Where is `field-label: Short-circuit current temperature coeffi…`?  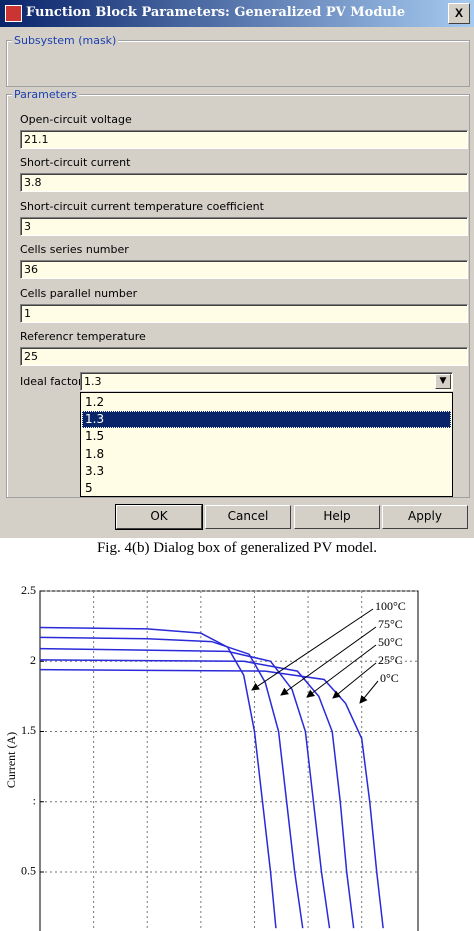 field-label: Short-circuit current temperature coeffi… is located at coordinates (142, 206).